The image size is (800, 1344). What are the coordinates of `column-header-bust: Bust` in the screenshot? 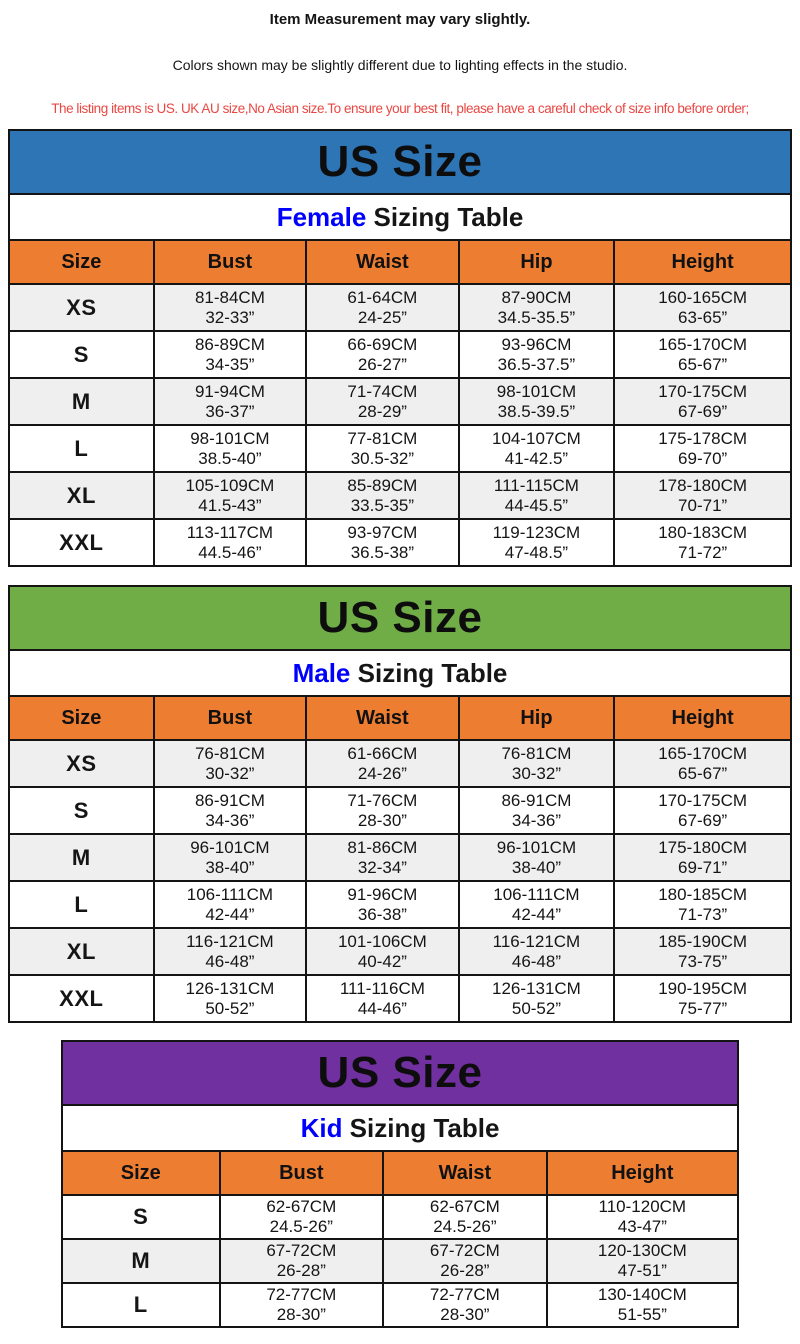 It's located at (301, 1173).